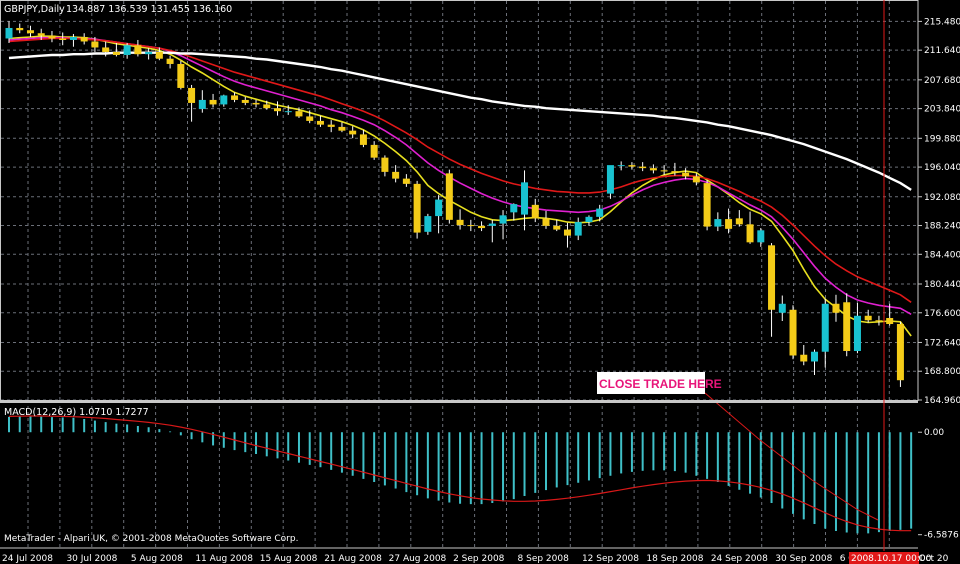  What do you see at coordinates (941, 536) in the screenshot?
I see `macd-axis-tick-label: -6.5876` at bounding box center [941, 536].